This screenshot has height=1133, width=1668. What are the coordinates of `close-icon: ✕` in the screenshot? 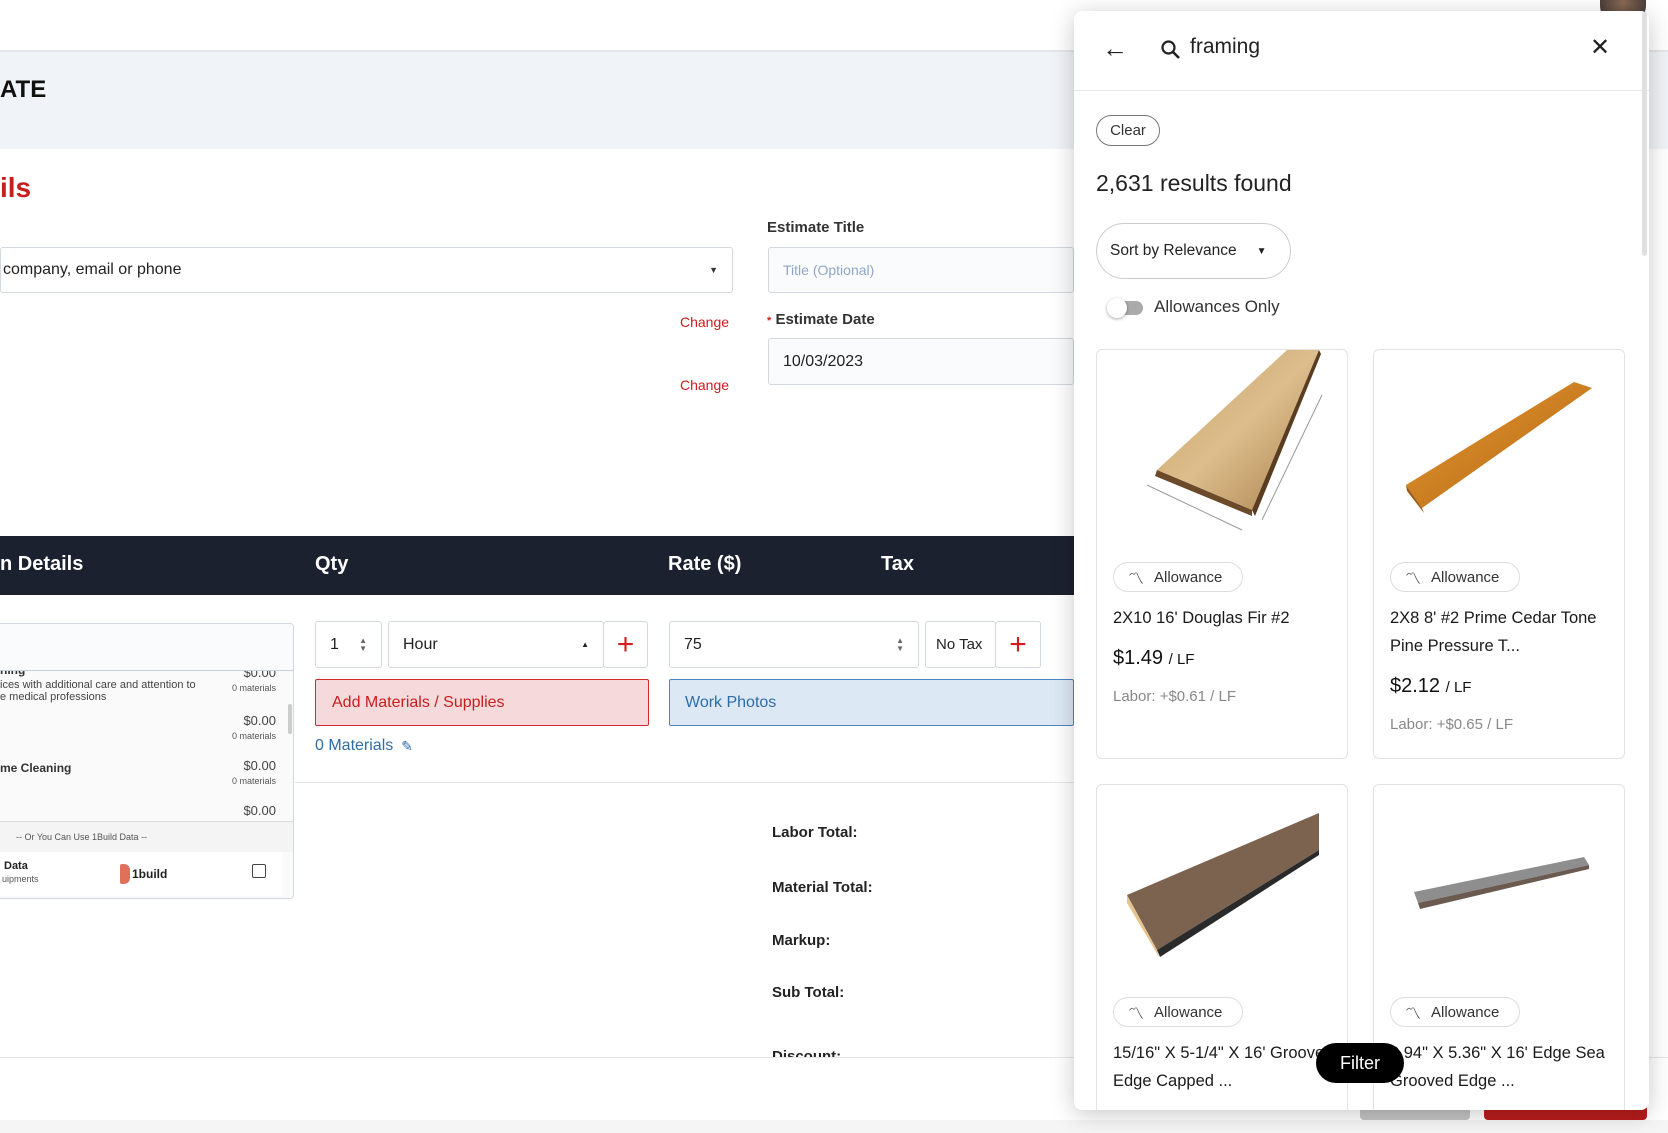 It's located at (1600, 47).